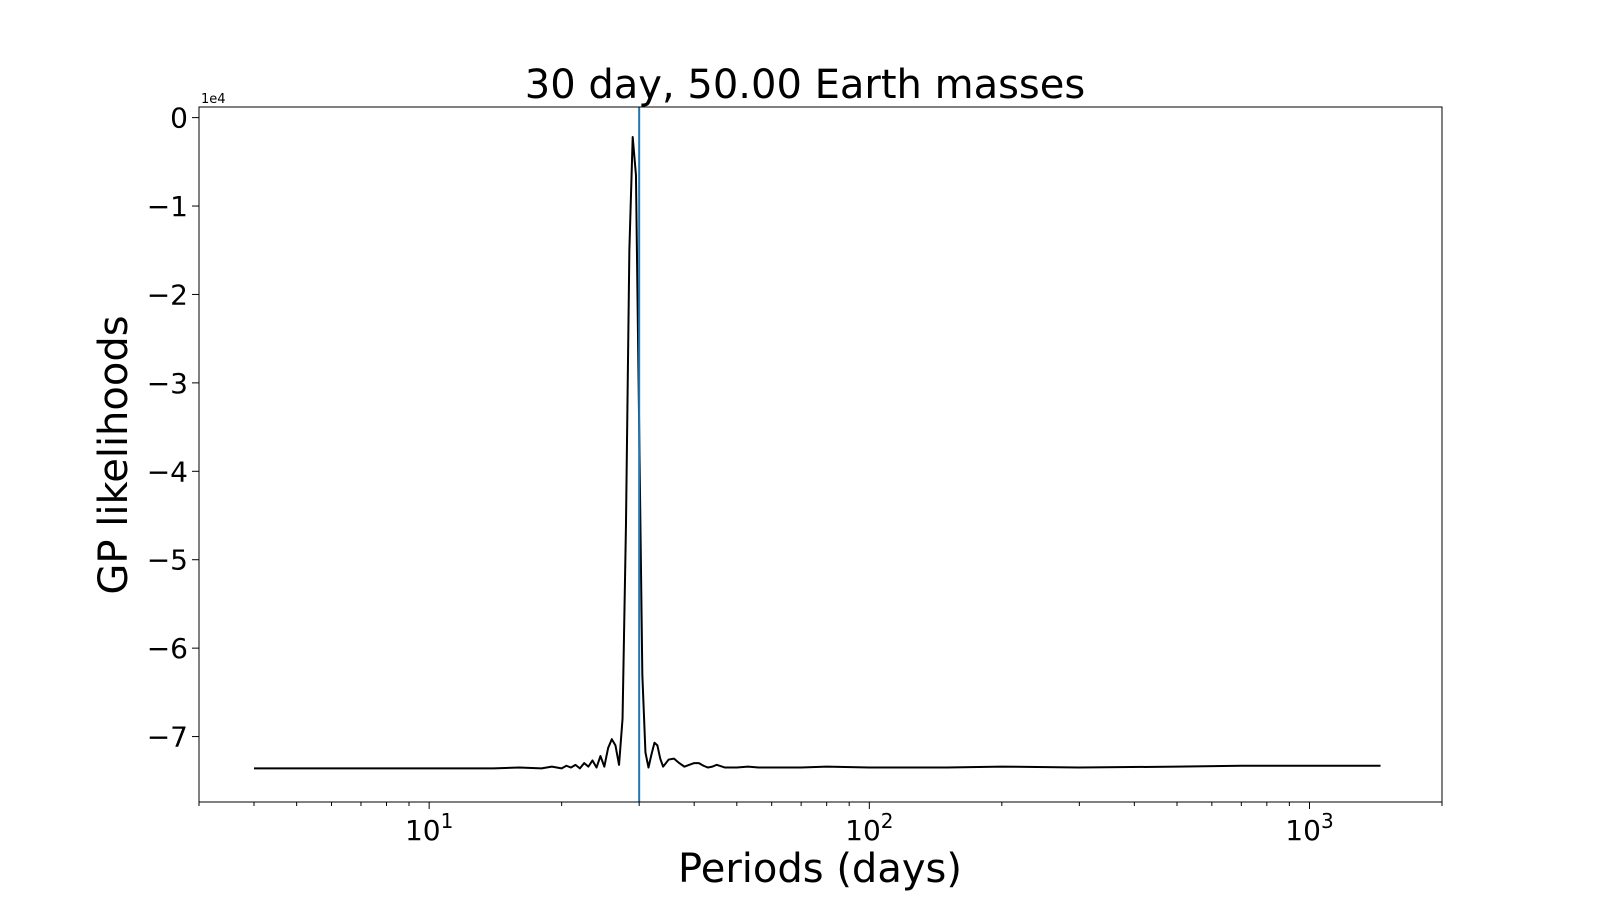 This screenshot has width=1600, height=900. Describe the element at coordinates (167, 383) in the screenshot. I see `y-tick-label: −3` at that location.